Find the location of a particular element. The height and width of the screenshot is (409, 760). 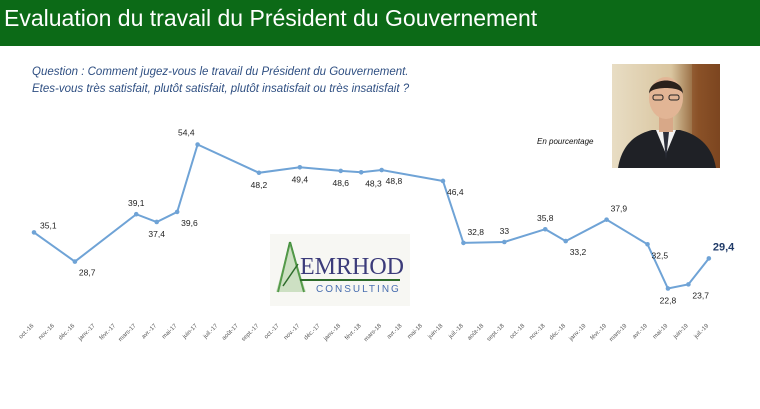

data-label: 35,8 is located at coordinates (545, 218).